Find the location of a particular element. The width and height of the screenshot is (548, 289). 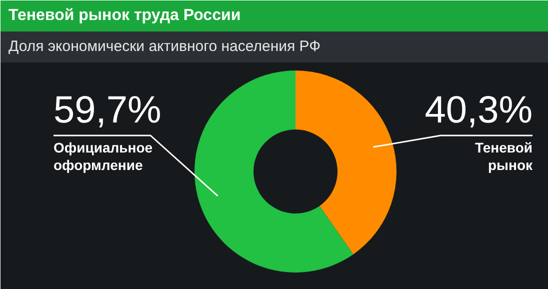

data-label: 40,3% is located at coordinates (478, 111).